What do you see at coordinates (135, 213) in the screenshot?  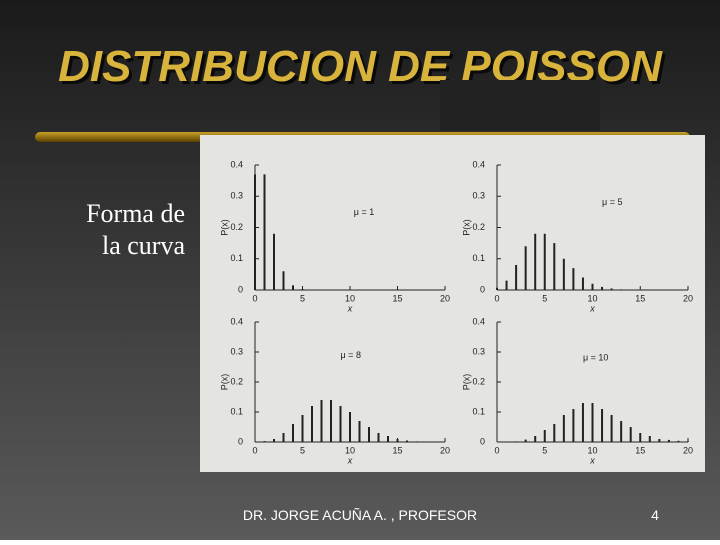 I see `side-text: Forma de` at bounding box center [135, 213].